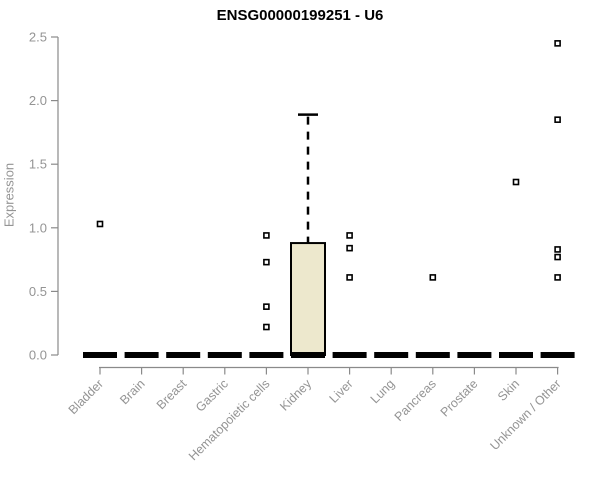 The width and height of the screenshot is (600, 500). Describe the element at coordinates (525, 415) in the screenshot. I see `category-label: Unknown / Other` at that location.